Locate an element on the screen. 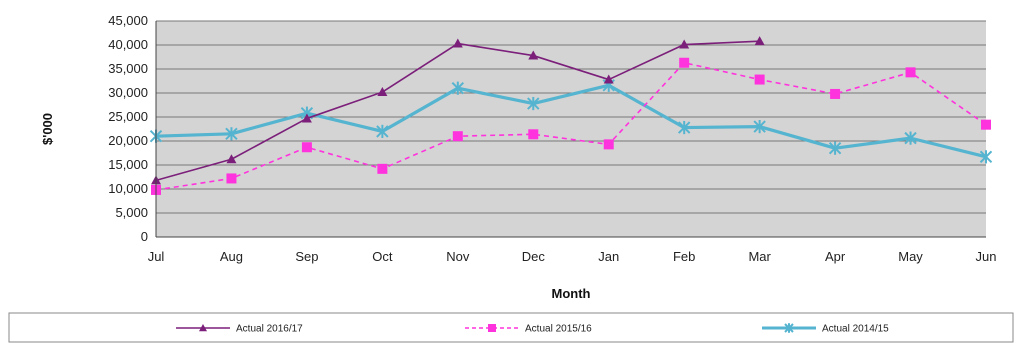 The image size is (1021, 343). y-tick-label: 35,000 is located at coordinates (128, 68).